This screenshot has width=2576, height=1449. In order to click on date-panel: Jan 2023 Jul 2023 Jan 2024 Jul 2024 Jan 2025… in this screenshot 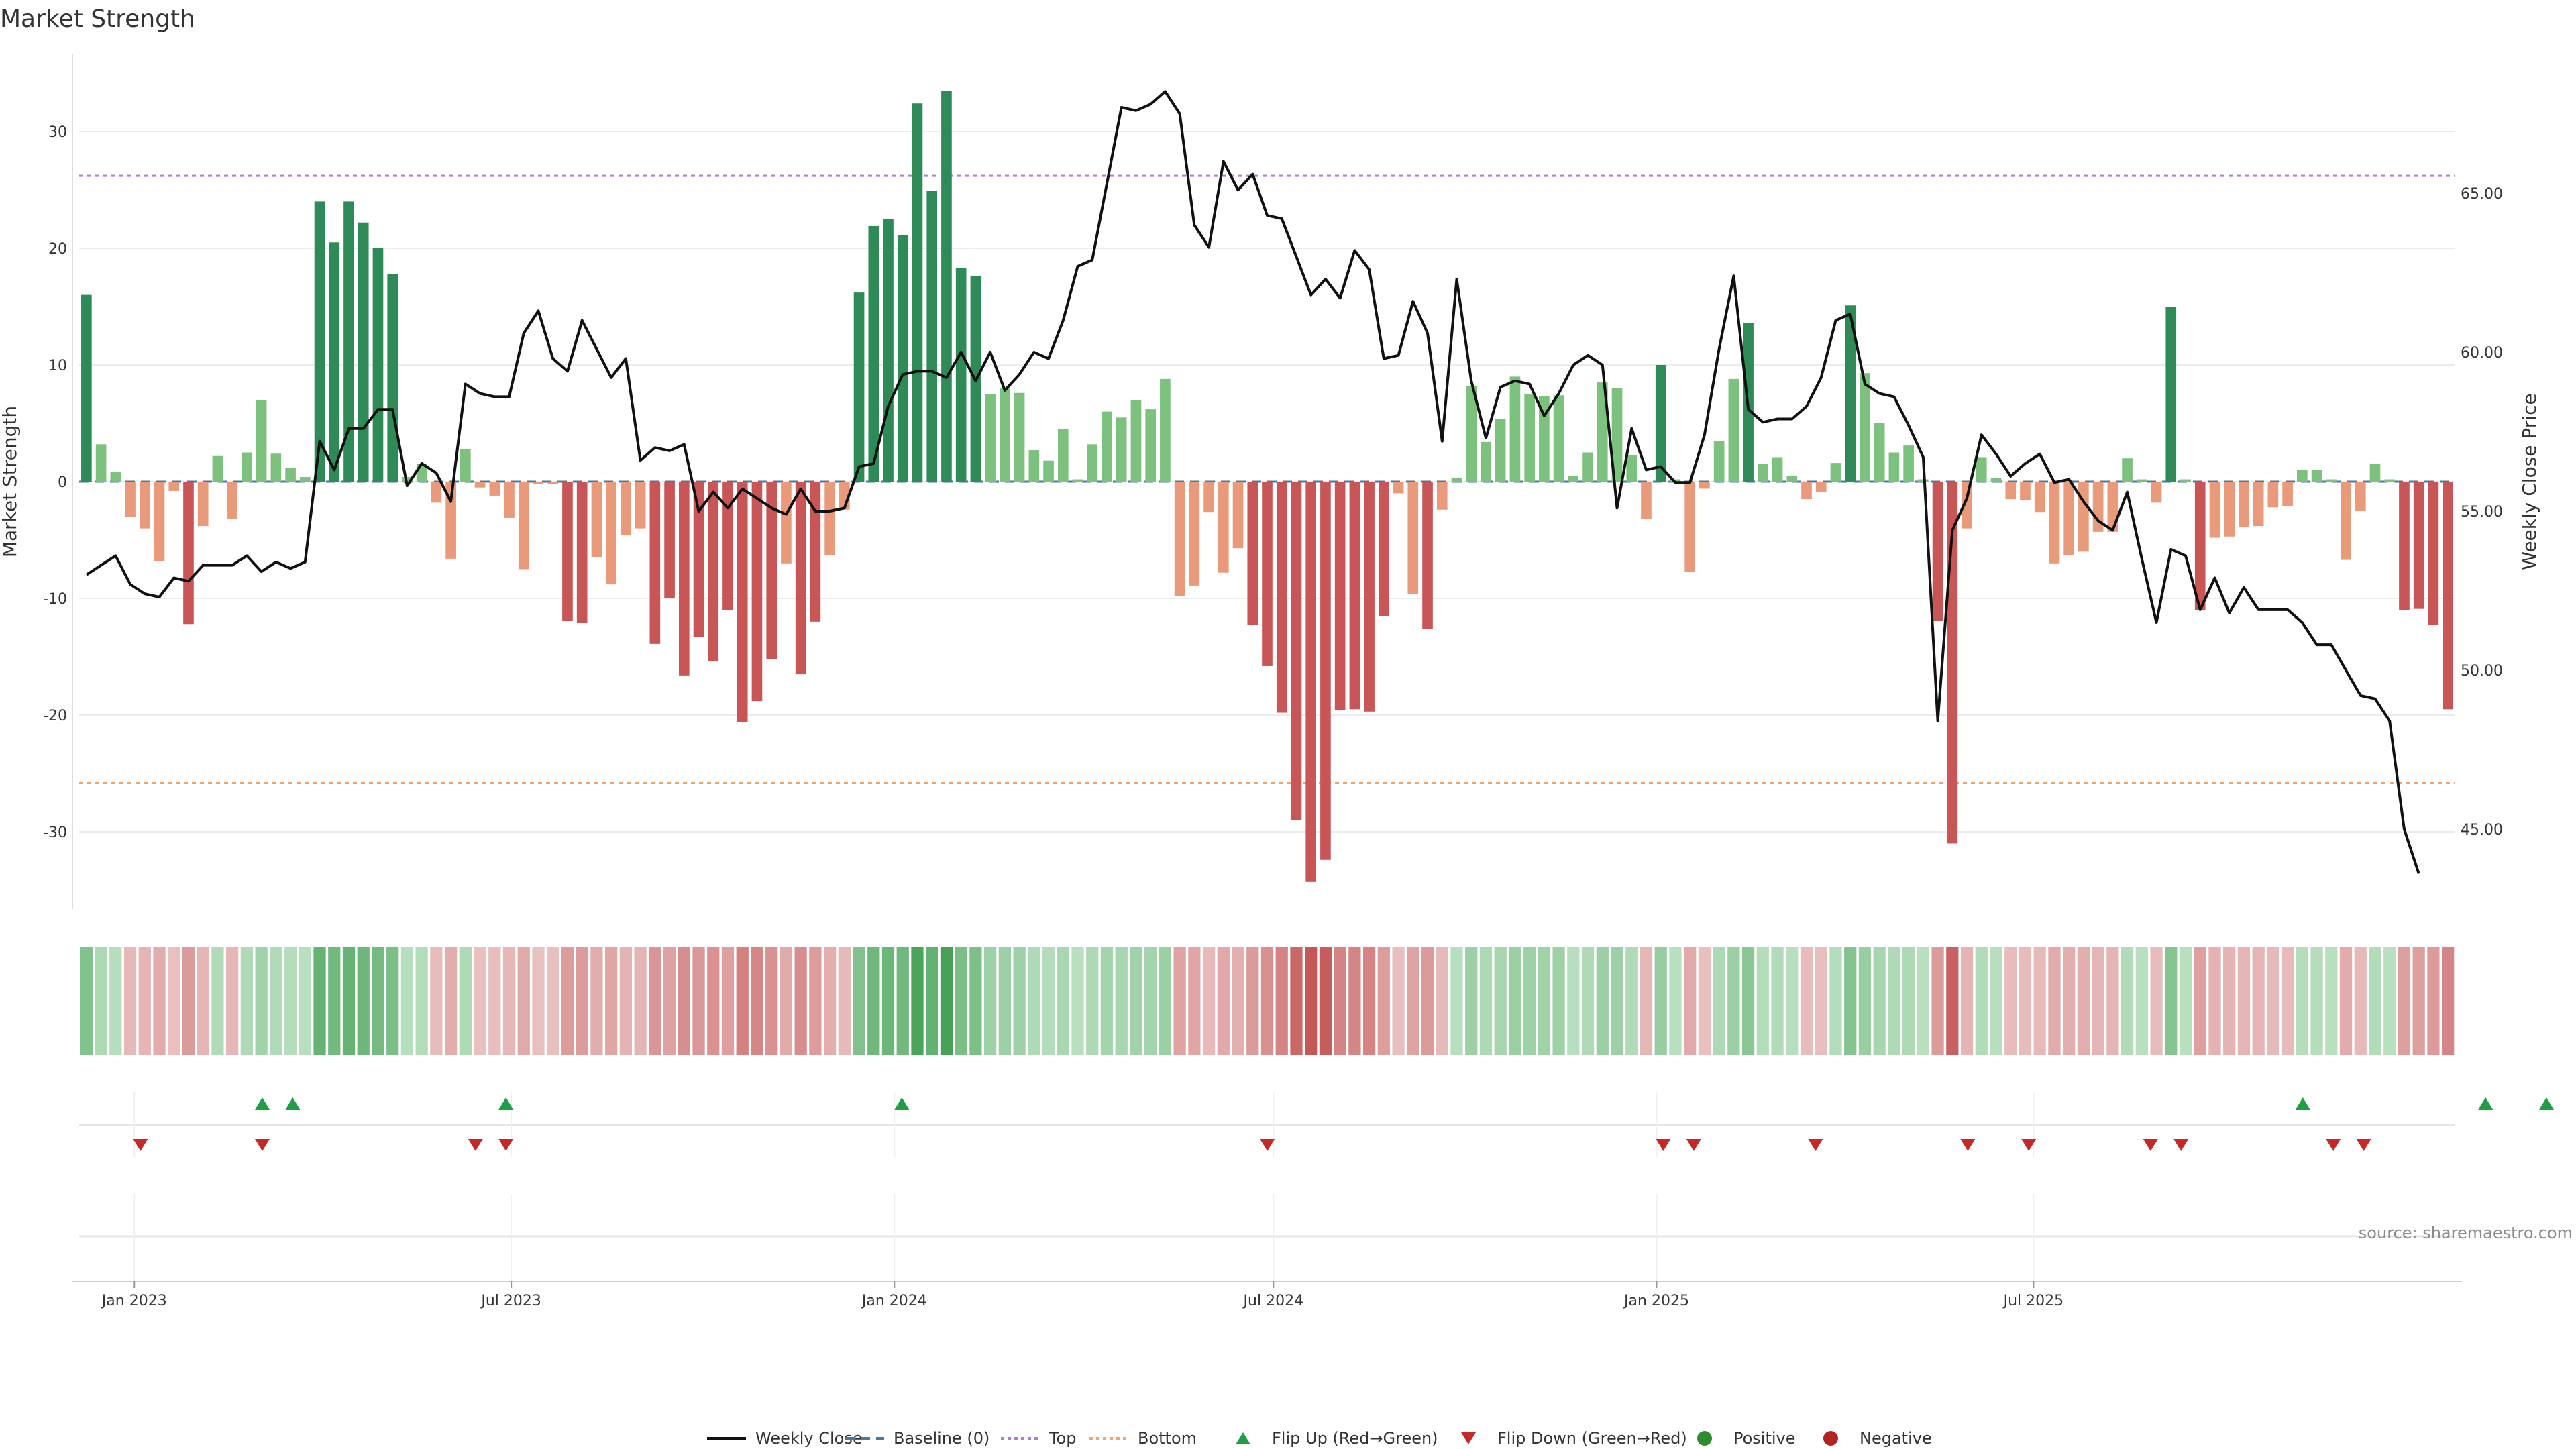, I will do `click(1322, 1251)`.